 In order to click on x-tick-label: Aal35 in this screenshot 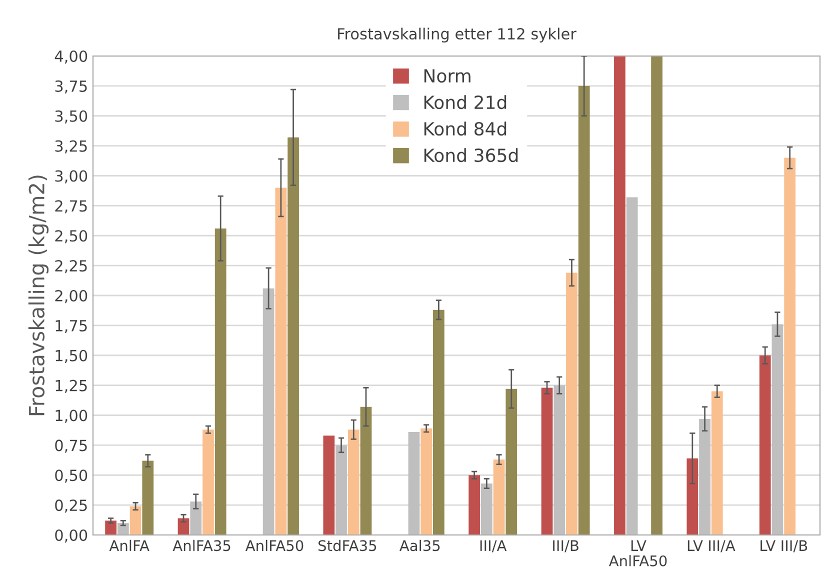, I will do `click(420, 546)`.